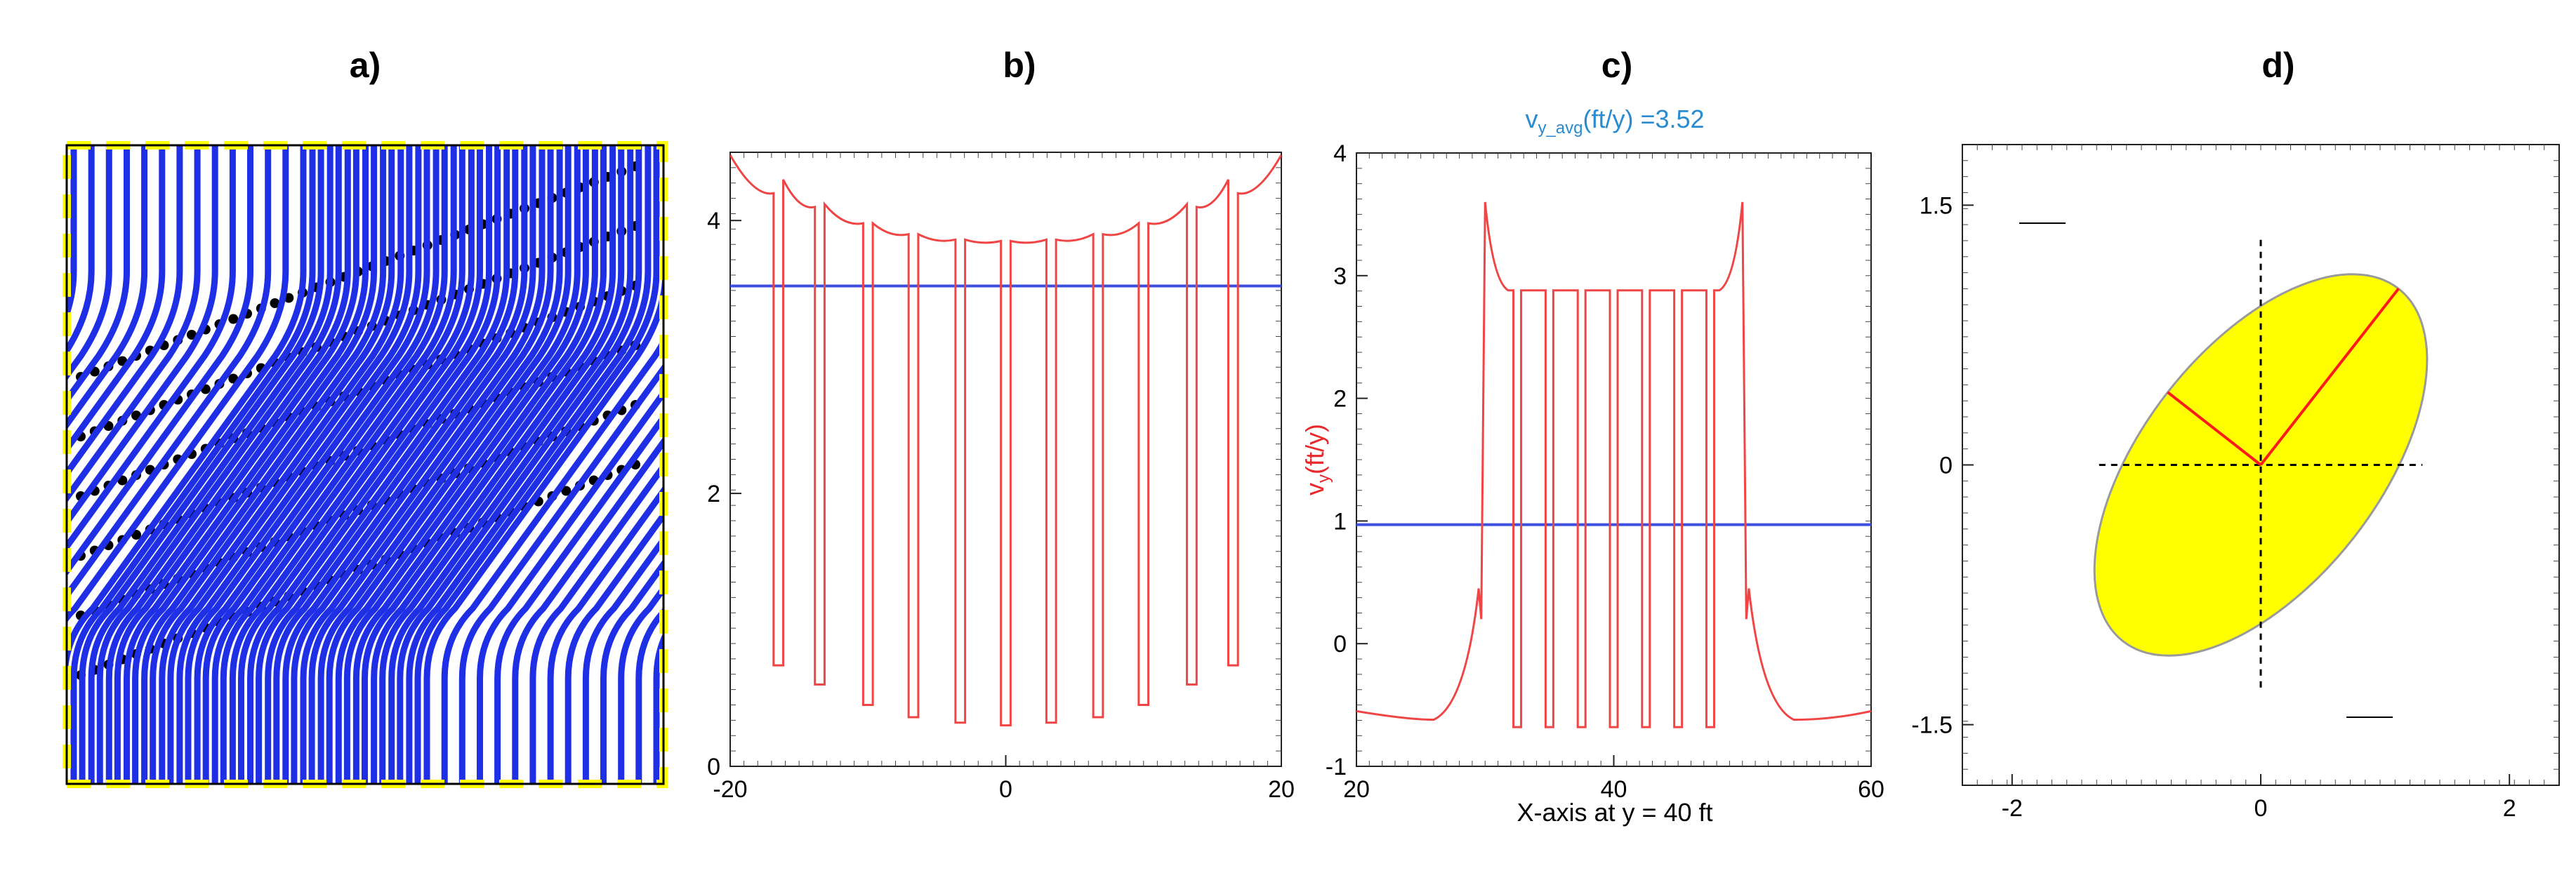  What do you see at coordinates (1614, 789) in the screenshot?
I see `x-tick-label: 40` at bounding box center [1614, 789].